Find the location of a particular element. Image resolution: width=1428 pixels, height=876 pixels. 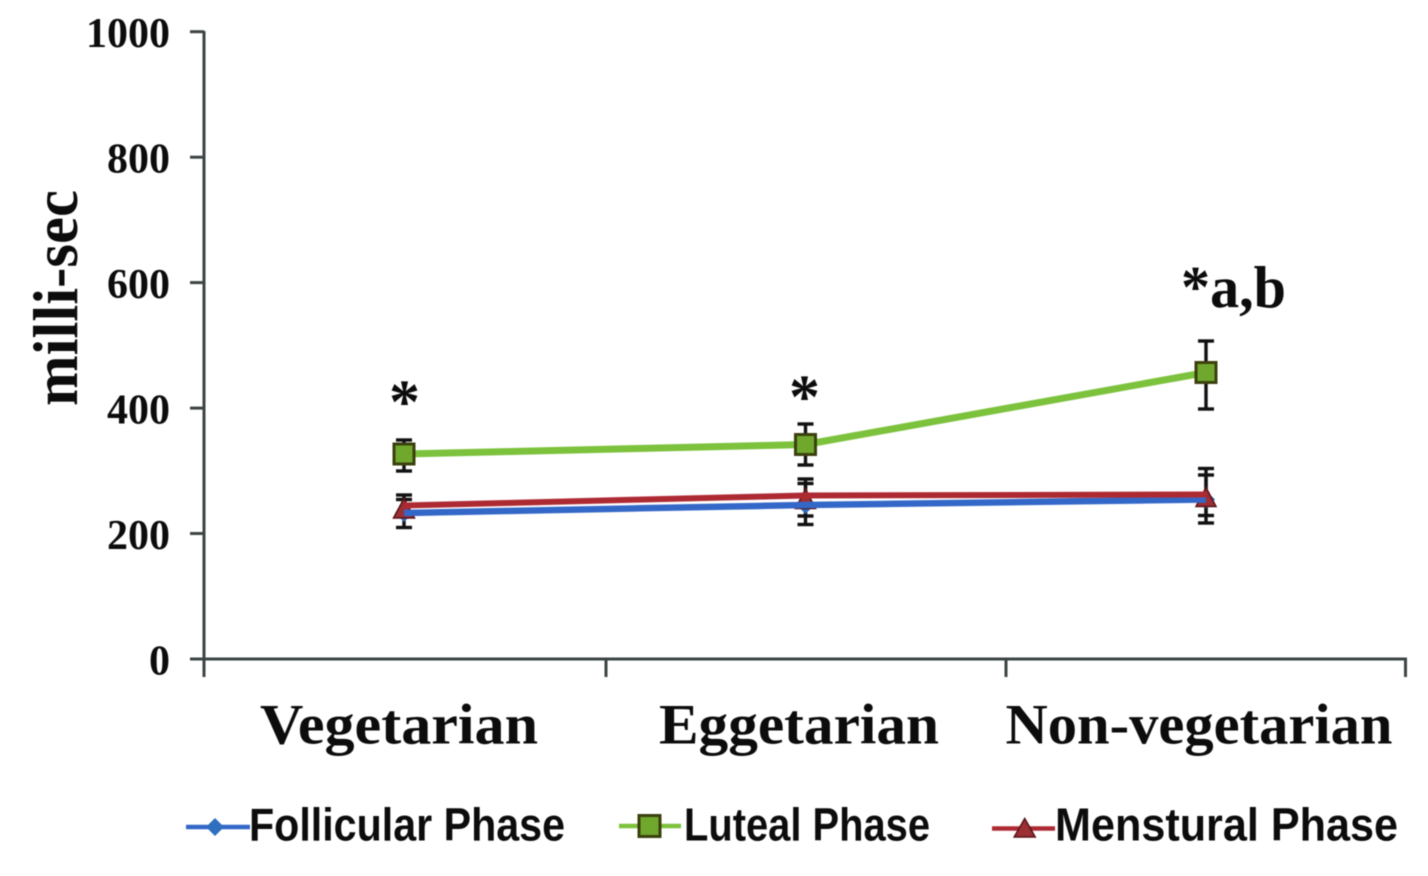

svg-text: Follicular Phase is located at coordinates (407, 825).